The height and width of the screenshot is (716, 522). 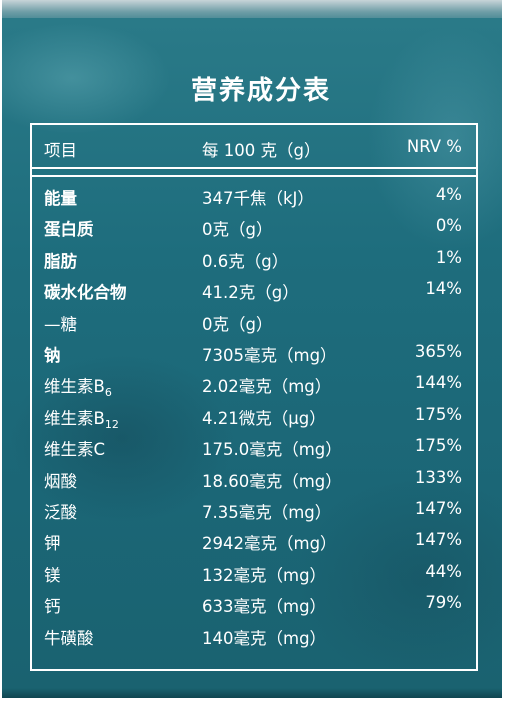 What do you see at coordinates (267, 387) in the screenshot?
I see `nutrient-amount: 2.02毫克（mg）` at bounding box center [267, 387].